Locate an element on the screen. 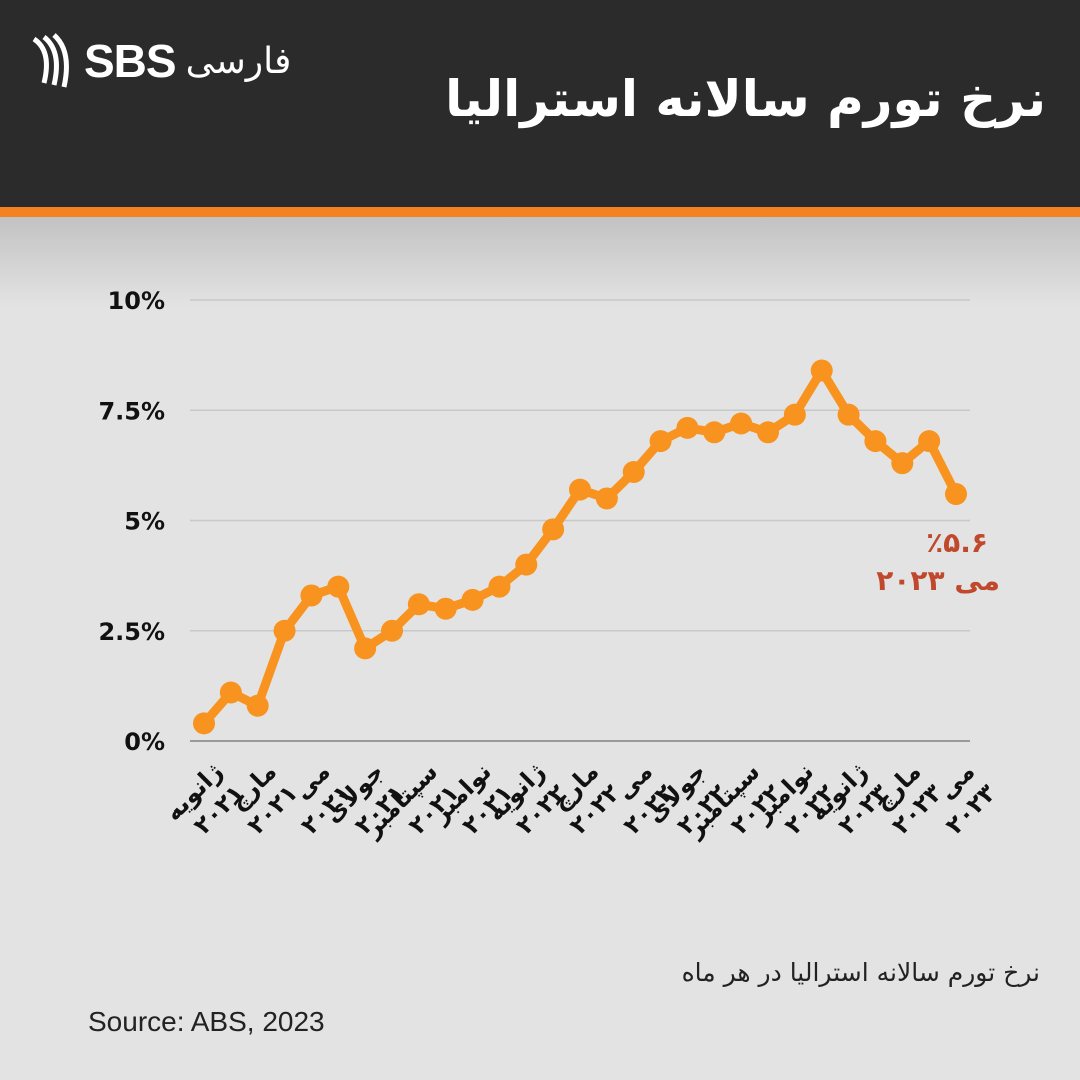 This screenshot has width=1080, height=1080. x-tick-label: مارچ۲۰۲۱ is located at coordinates (262, 798).